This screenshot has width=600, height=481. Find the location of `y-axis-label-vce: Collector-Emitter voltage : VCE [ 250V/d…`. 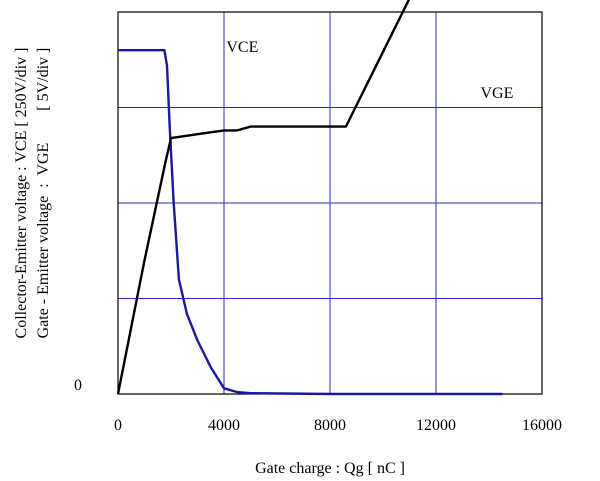

y-axis-label-vce: Collector-Emitter voltage : VCE [ 250V/d… is located at coordinates (21, 193).